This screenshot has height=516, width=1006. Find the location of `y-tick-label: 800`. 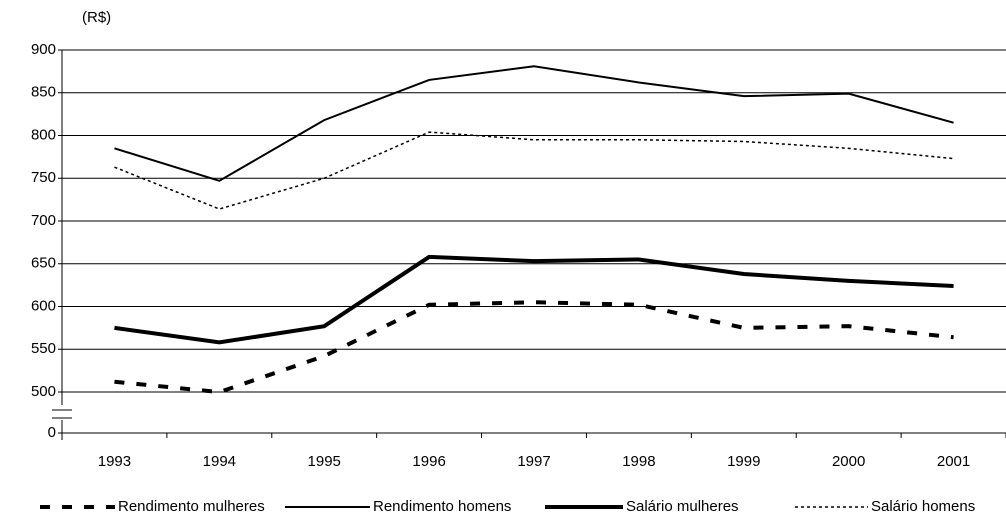

y-tick-label: 800 is located at coordinates (43, 134).